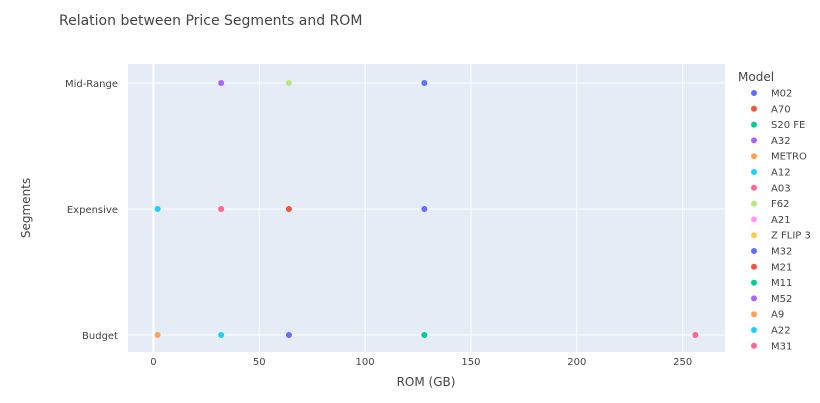 This screenshot has width=820, height=403. I want to click on legend-label: A03, so click(781, 188).